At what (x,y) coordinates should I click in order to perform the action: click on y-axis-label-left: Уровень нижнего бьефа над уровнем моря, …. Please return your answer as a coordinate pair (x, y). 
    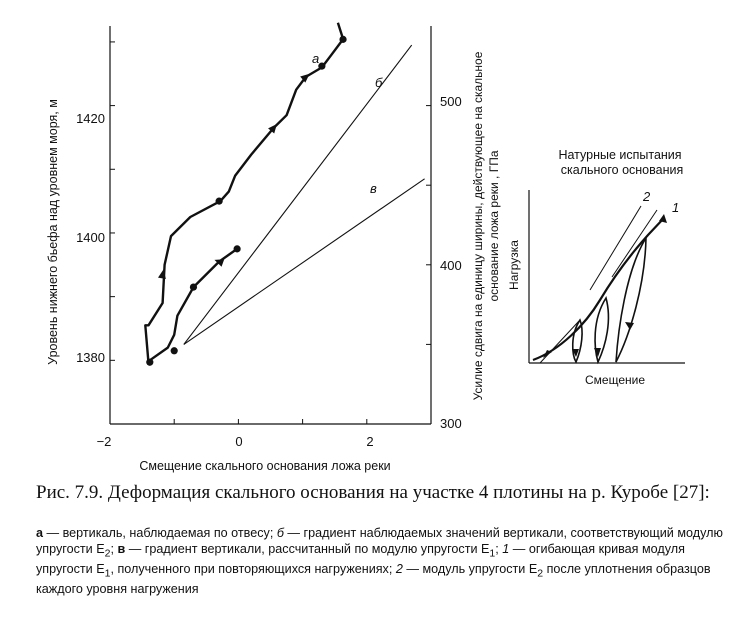
    Looking at the image, I should click on (53, 232).